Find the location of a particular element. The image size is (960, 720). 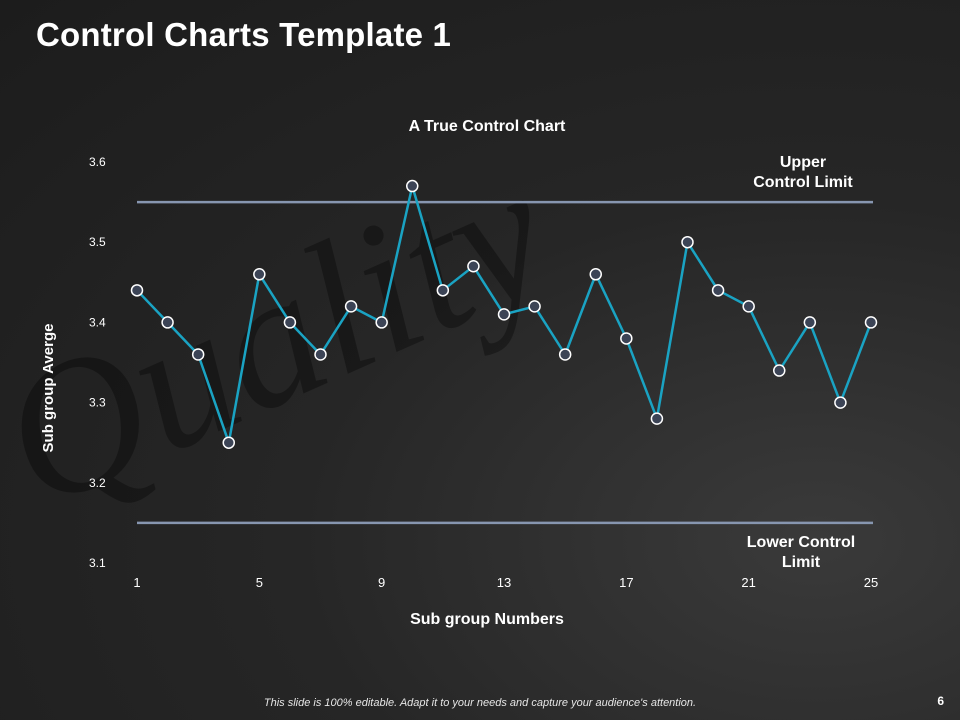

lower-control-limit-label: Limit is located at coordinates (801, 562).